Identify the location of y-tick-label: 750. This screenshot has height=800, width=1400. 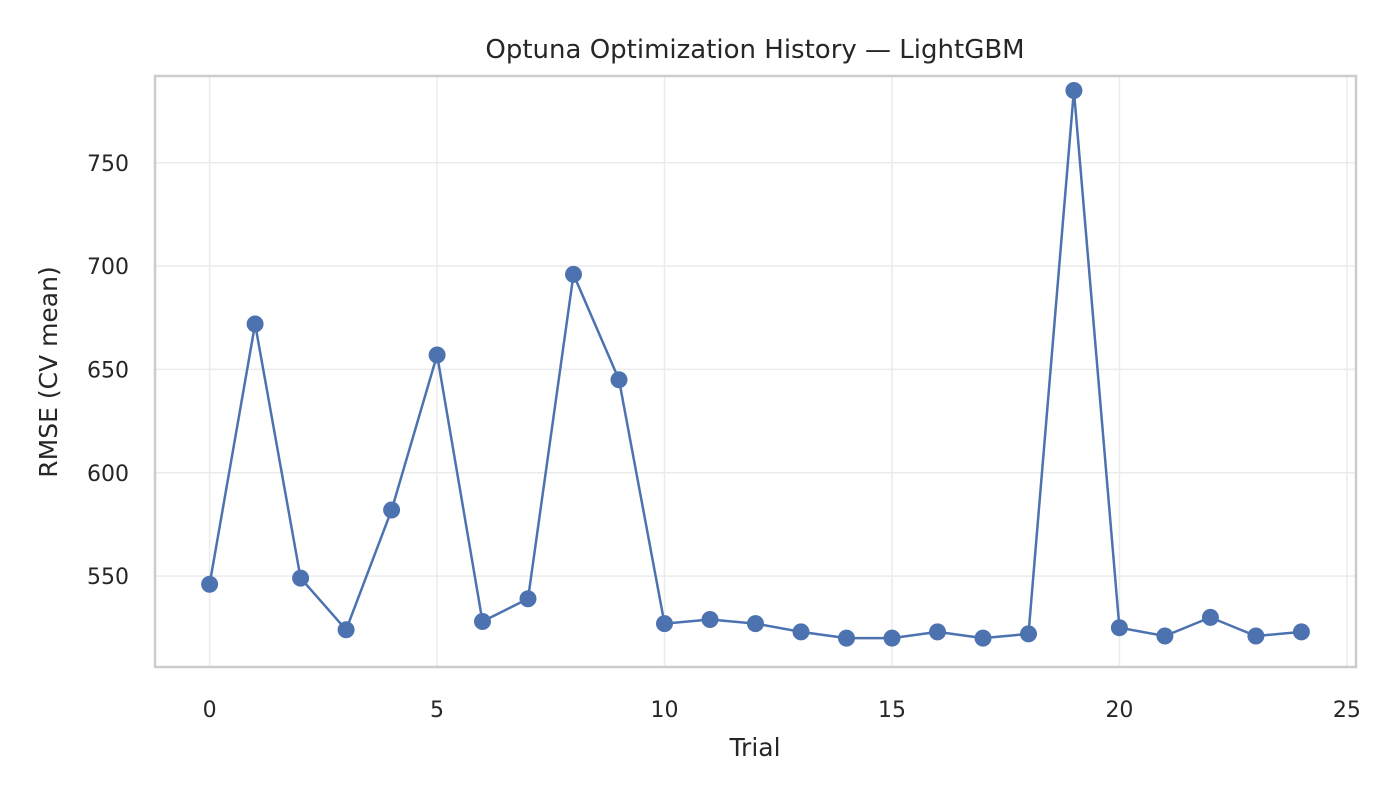
(108, 164).